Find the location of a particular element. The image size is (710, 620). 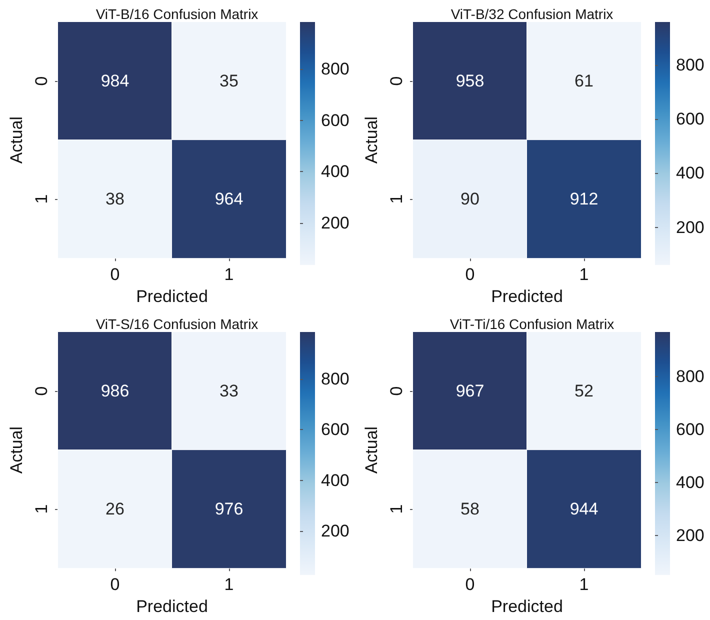

data-label: 984 is located at coordinates (115, 81).